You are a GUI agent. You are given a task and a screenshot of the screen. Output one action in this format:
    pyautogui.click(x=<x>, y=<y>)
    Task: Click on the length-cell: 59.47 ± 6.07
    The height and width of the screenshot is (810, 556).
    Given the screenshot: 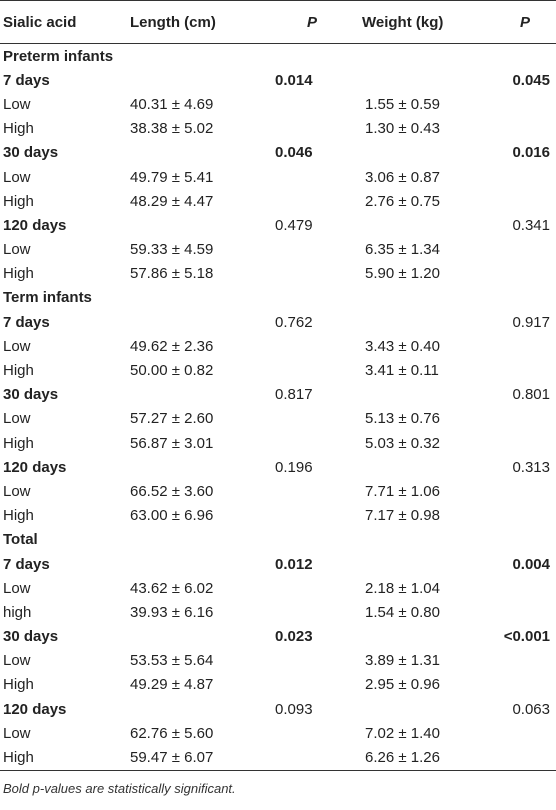 What is the action you would take?
    pyautogui.click(x=195, y=758)
    